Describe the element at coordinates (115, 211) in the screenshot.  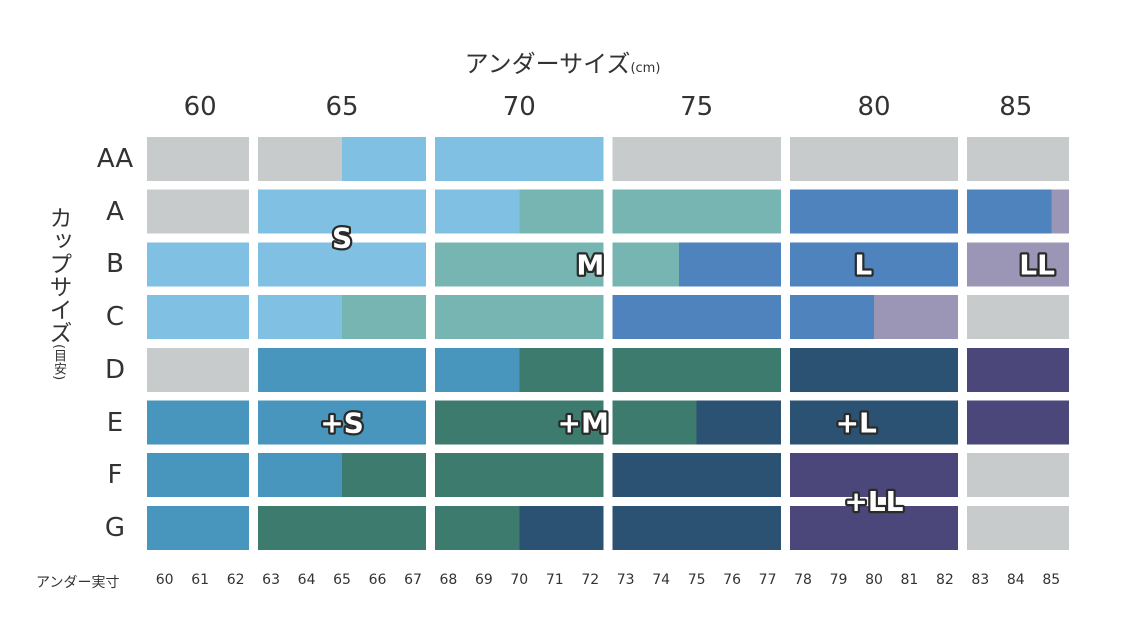
I see `cup-label: A` at that location.